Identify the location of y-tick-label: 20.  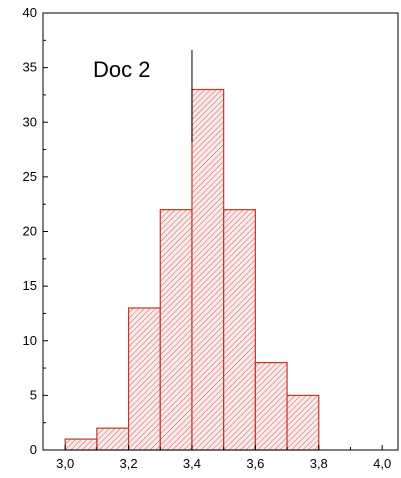
(30, 231).